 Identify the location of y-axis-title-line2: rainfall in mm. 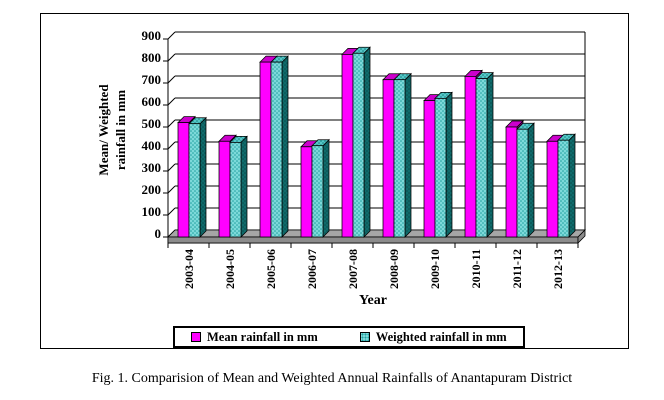
(120, 130).